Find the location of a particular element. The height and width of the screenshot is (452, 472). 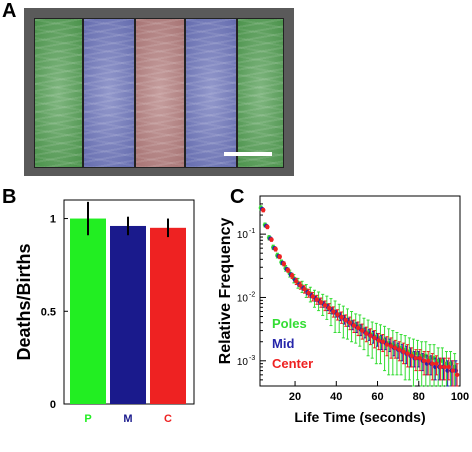

x-tick-label: 80 is located at coordinates (419, 397).